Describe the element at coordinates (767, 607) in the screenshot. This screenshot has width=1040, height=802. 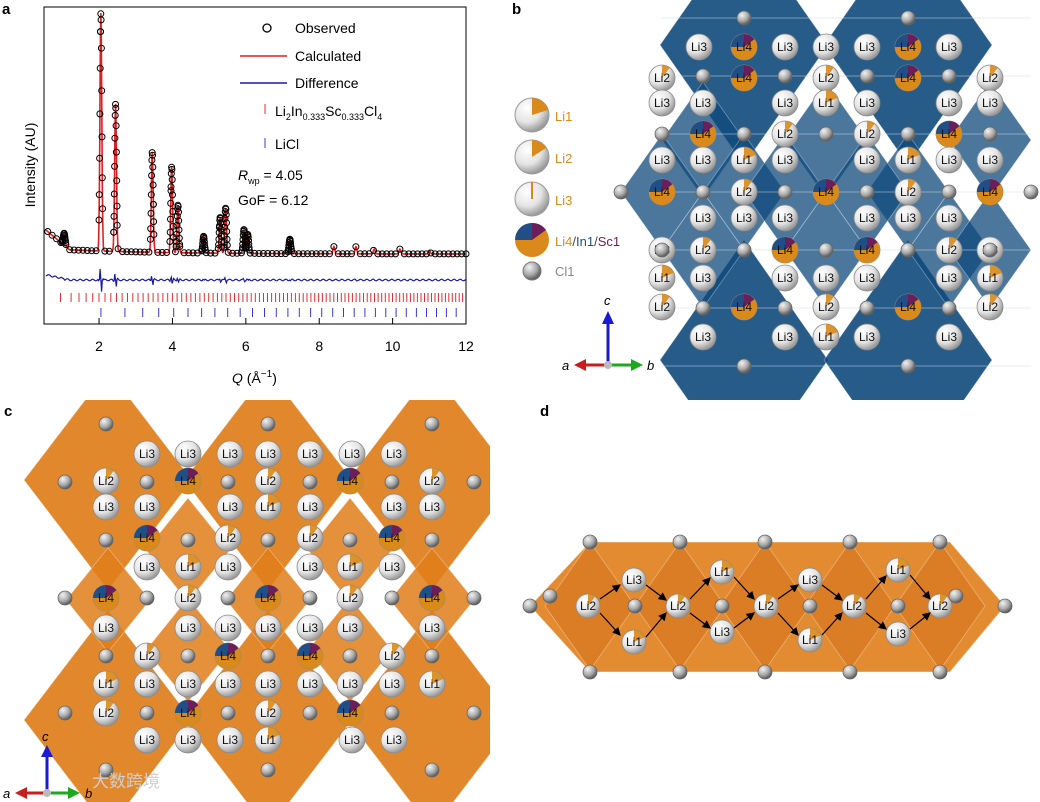
I see `diffusion-pathway: Li2 Li3 Li1 Li2 Li1 Li3 Li2 Li3 Li1 Li2 Li1 Li3 Li2` at that location.